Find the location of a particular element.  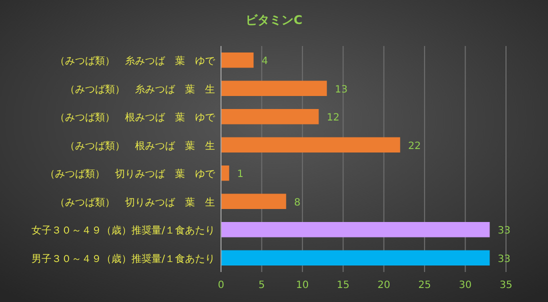

data-label: 4 is located at coordinates (265, 62).